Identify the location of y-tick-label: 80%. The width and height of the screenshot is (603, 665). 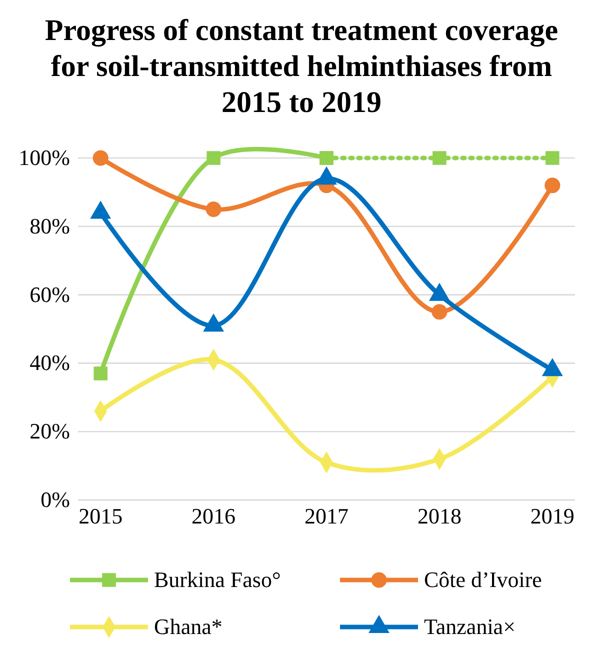
(50, 225).